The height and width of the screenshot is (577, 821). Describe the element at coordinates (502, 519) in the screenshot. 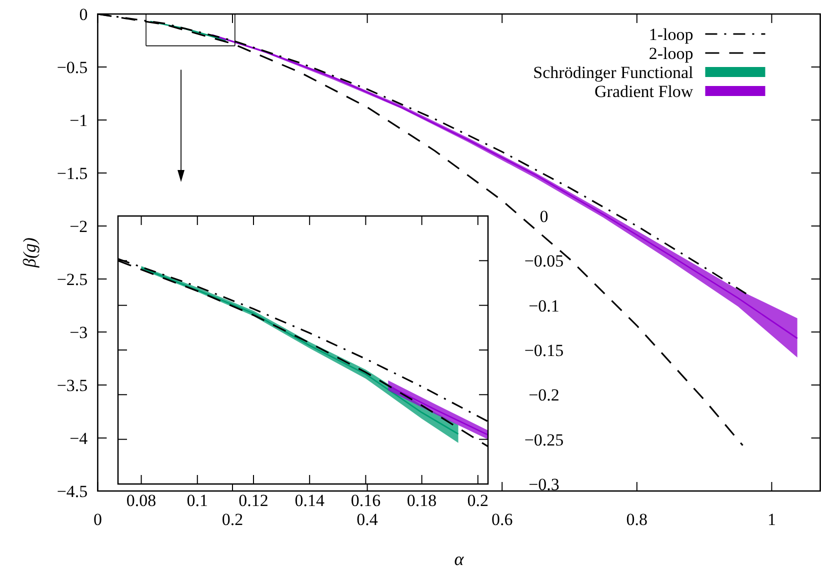

I see `x-tick-label: 0.6` at that location.